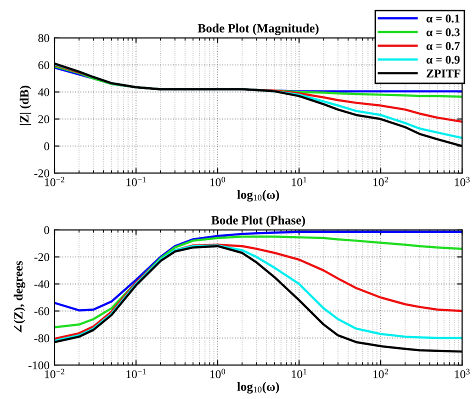  Describe the element at coordinates (20, 297) in the screenshot. I see `y-axis-title: ∠(Z), degrees` at that location.